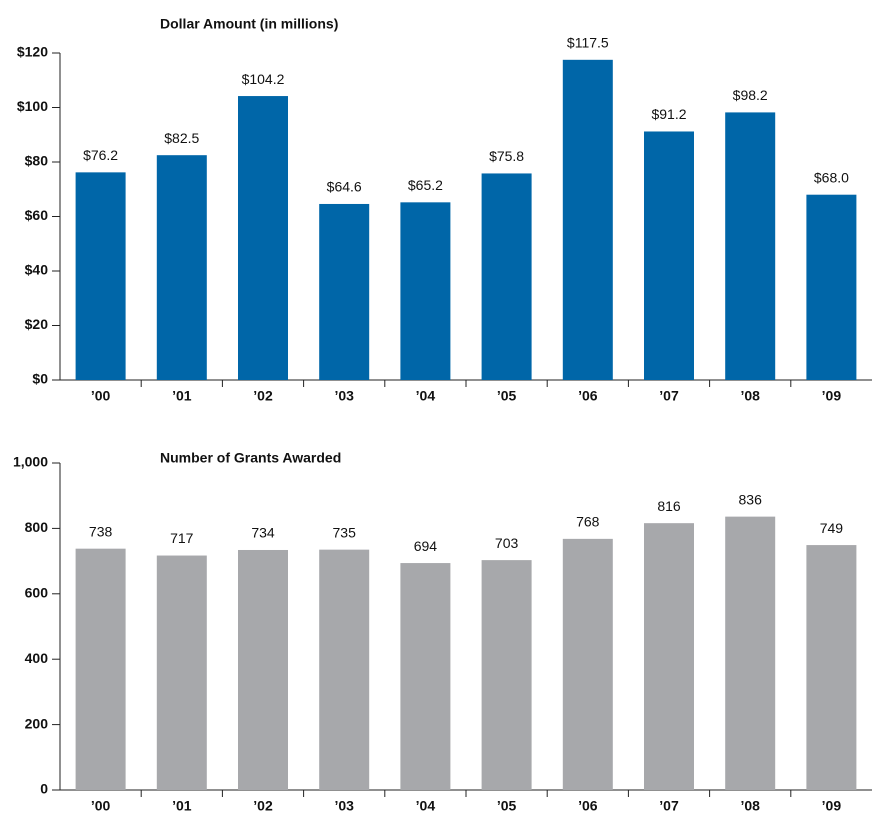 This screenshot has height=815, width=874. Describe the element at coordinates (37, 723) in the screenshot. I see `y-tick-label: 200` at that location.